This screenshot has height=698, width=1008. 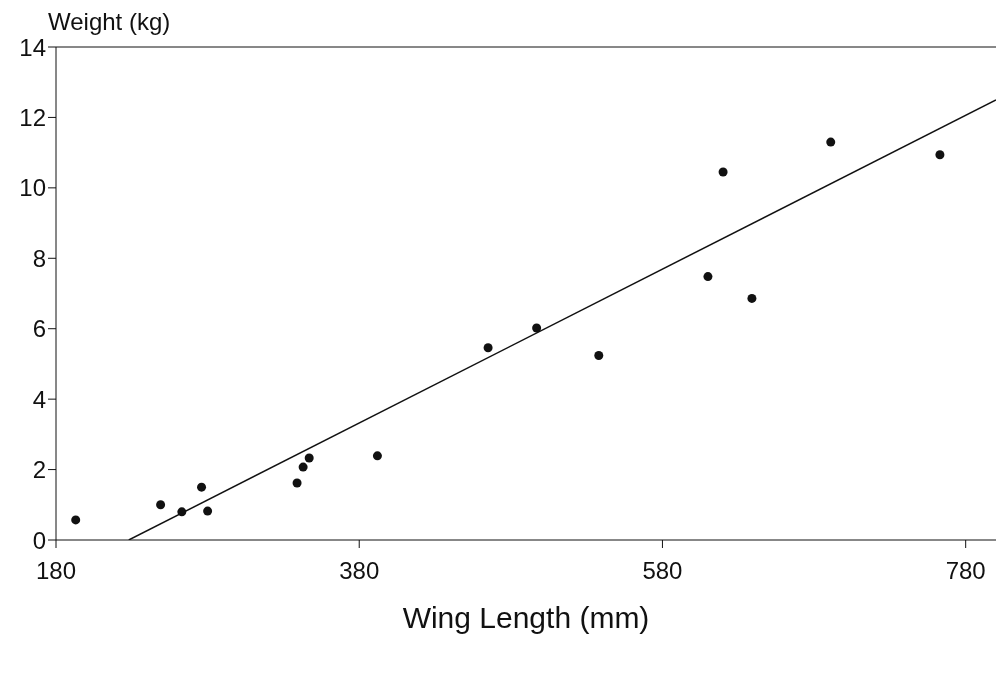 I want to click on y-tick-label: 0, so click(x=39, y=540).